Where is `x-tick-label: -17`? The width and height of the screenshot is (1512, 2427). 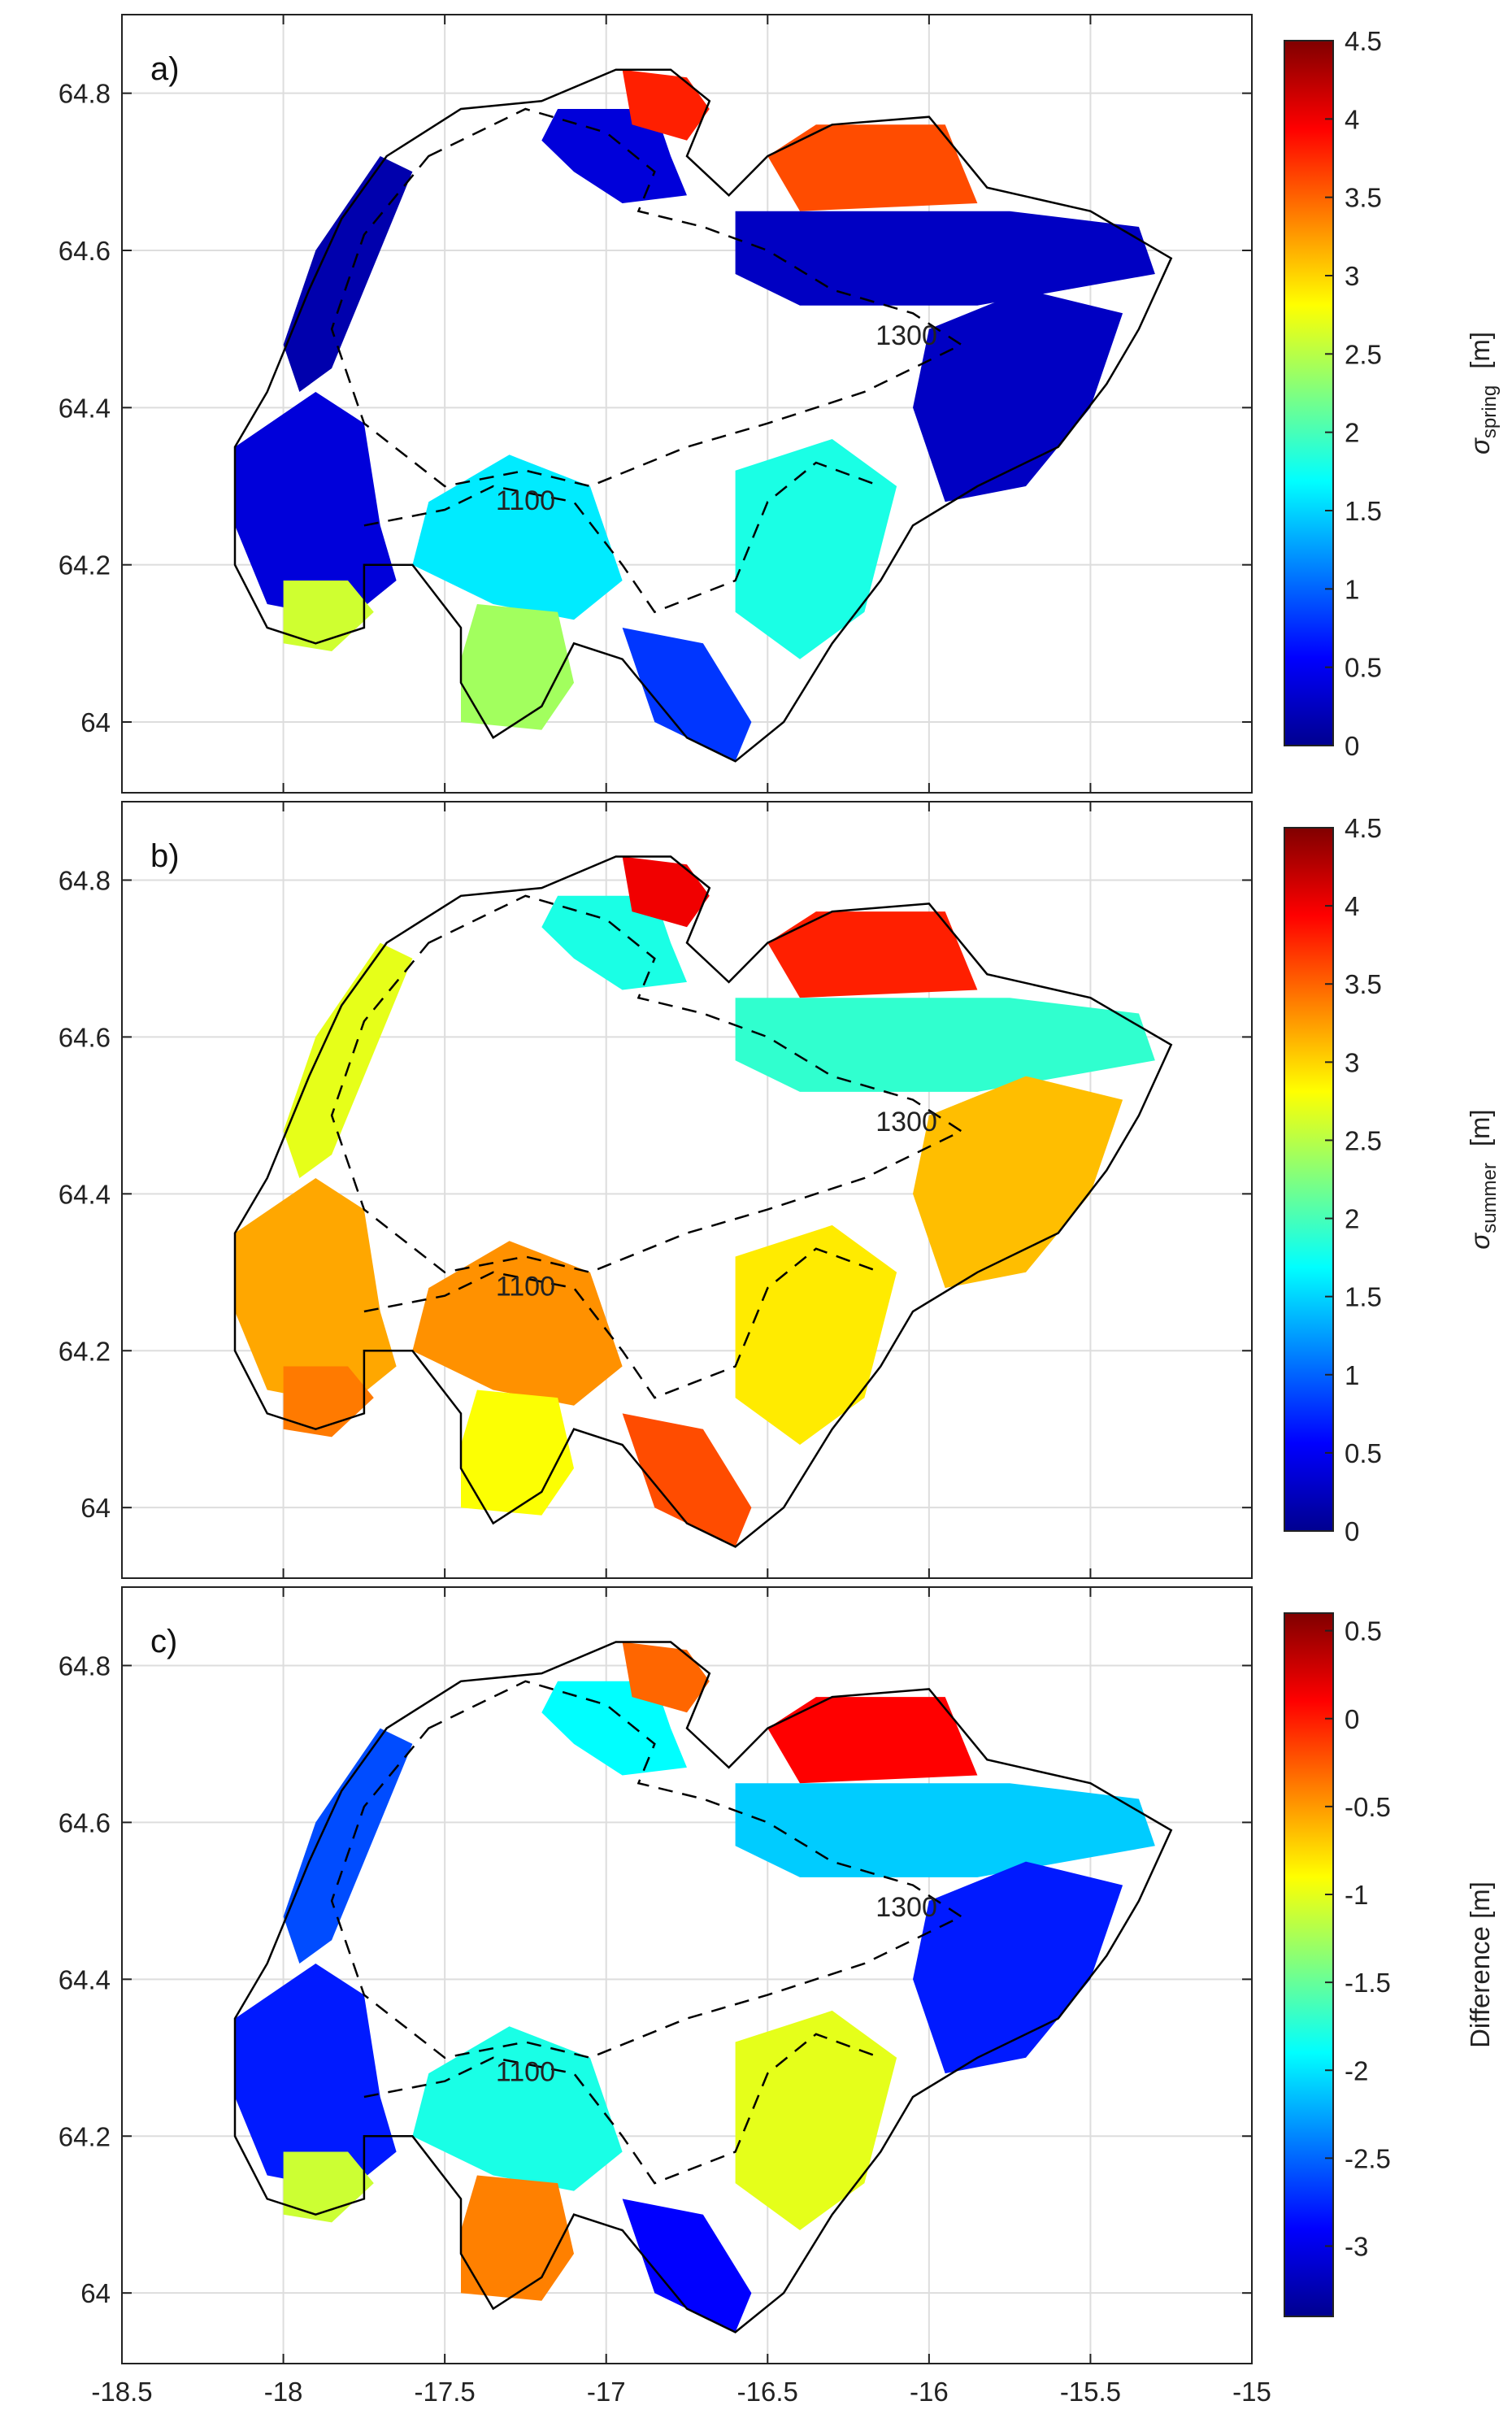 x-tick-label: -17 is located at coordinates (606, 2392).